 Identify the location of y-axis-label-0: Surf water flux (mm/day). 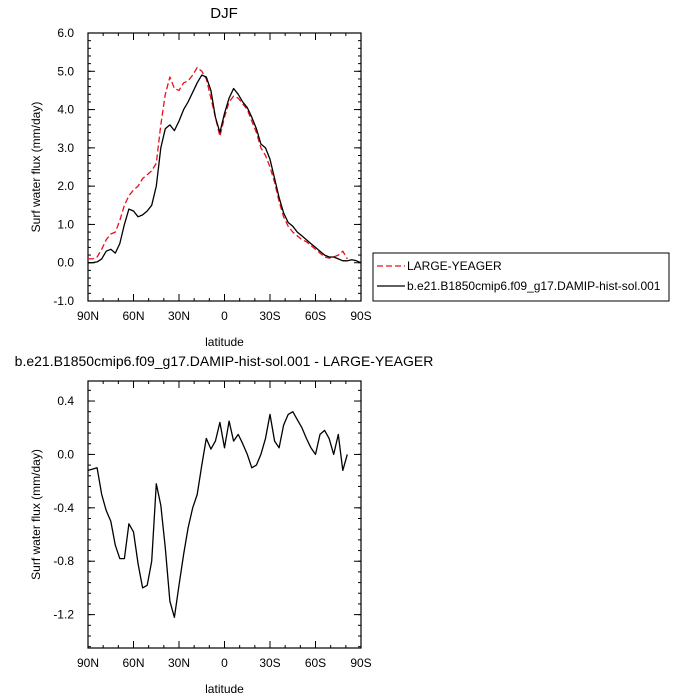
(36, 167).